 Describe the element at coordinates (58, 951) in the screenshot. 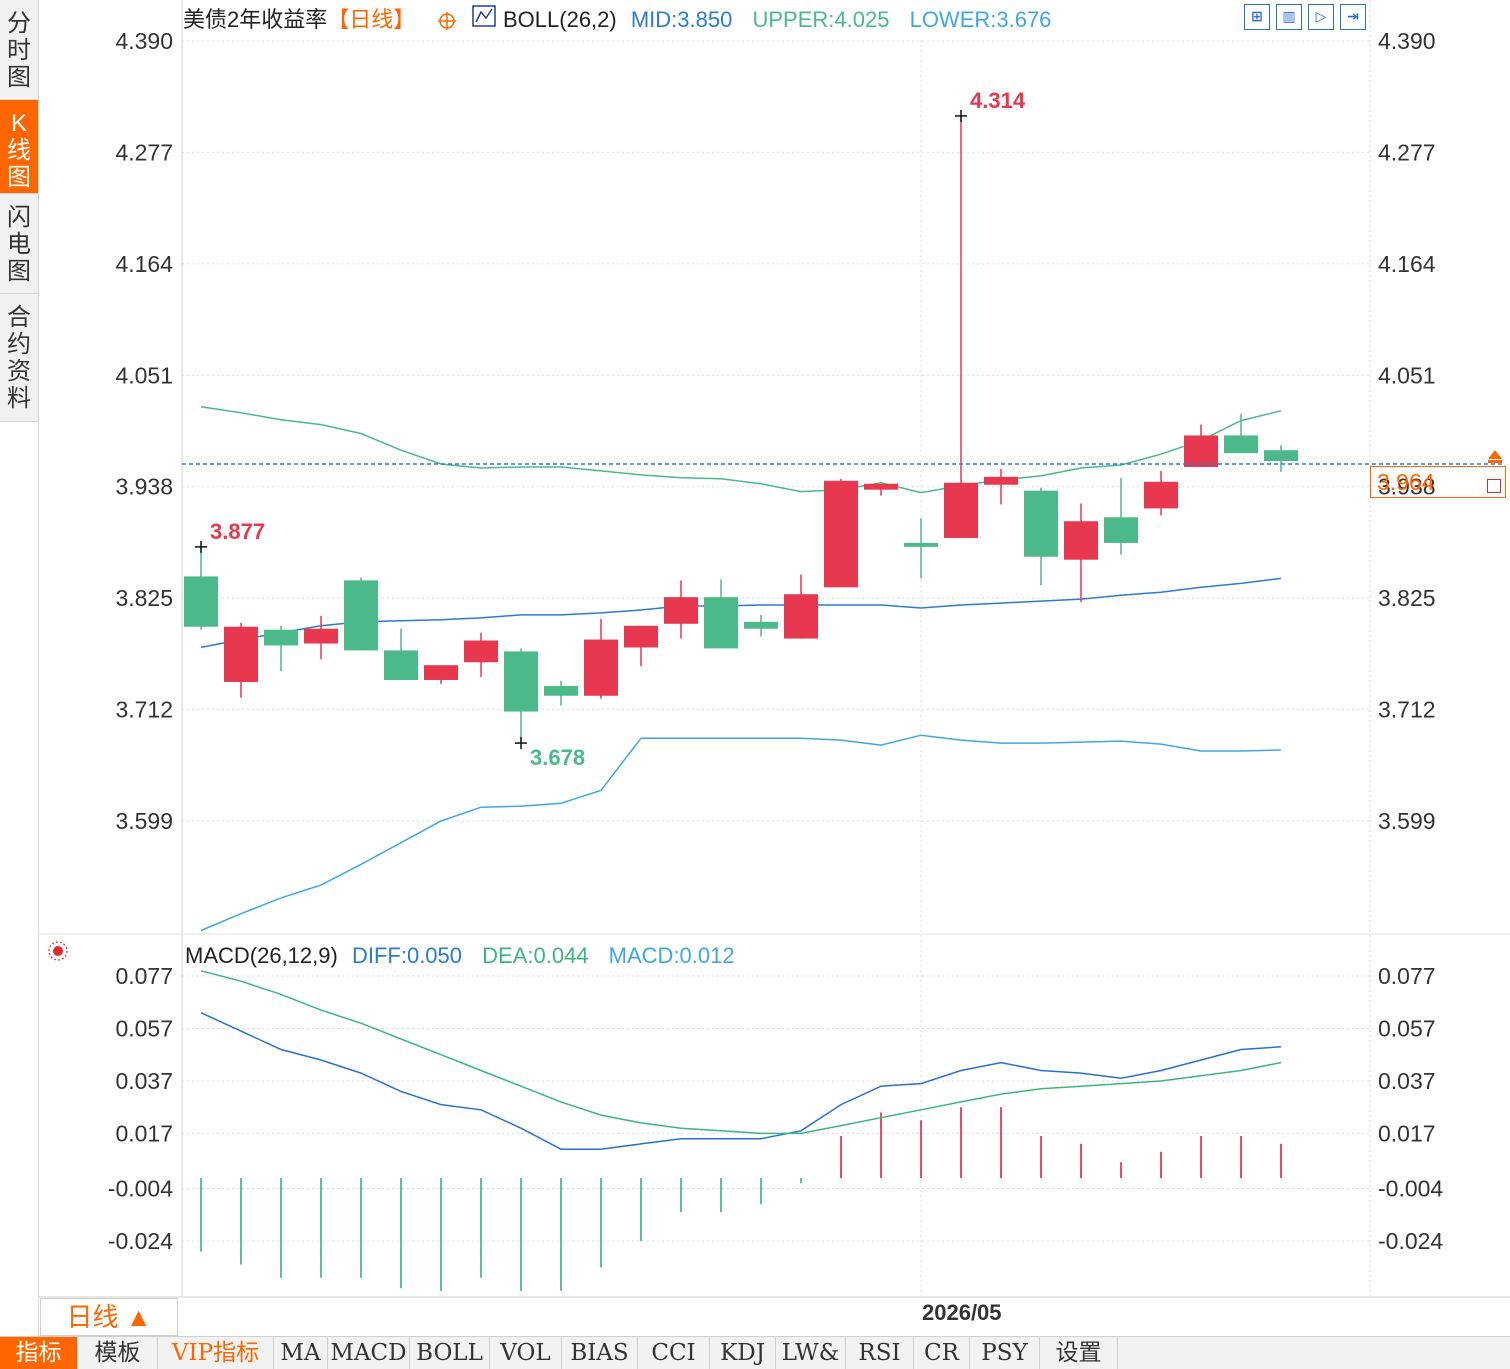

I see `sun-settings-icon` at that location.